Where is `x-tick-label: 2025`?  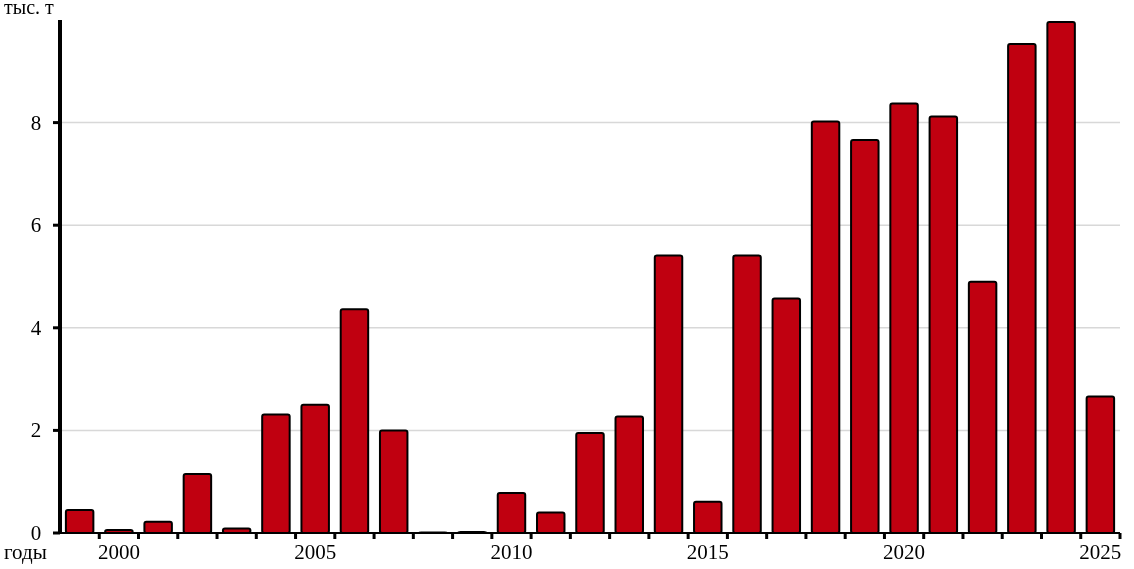
x-tick-label: 2025 is located at coordinates (1100, 552).